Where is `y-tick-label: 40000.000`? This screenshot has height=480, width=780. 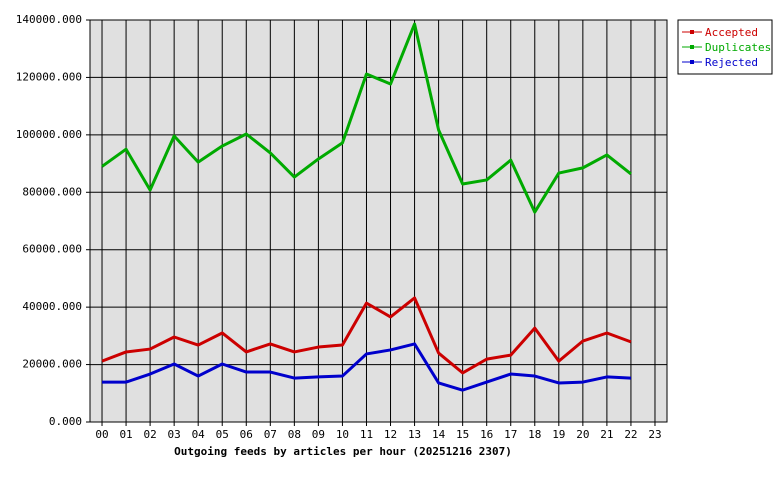
y-tick-label: 40000.000 is located at coordinates (52, 306).